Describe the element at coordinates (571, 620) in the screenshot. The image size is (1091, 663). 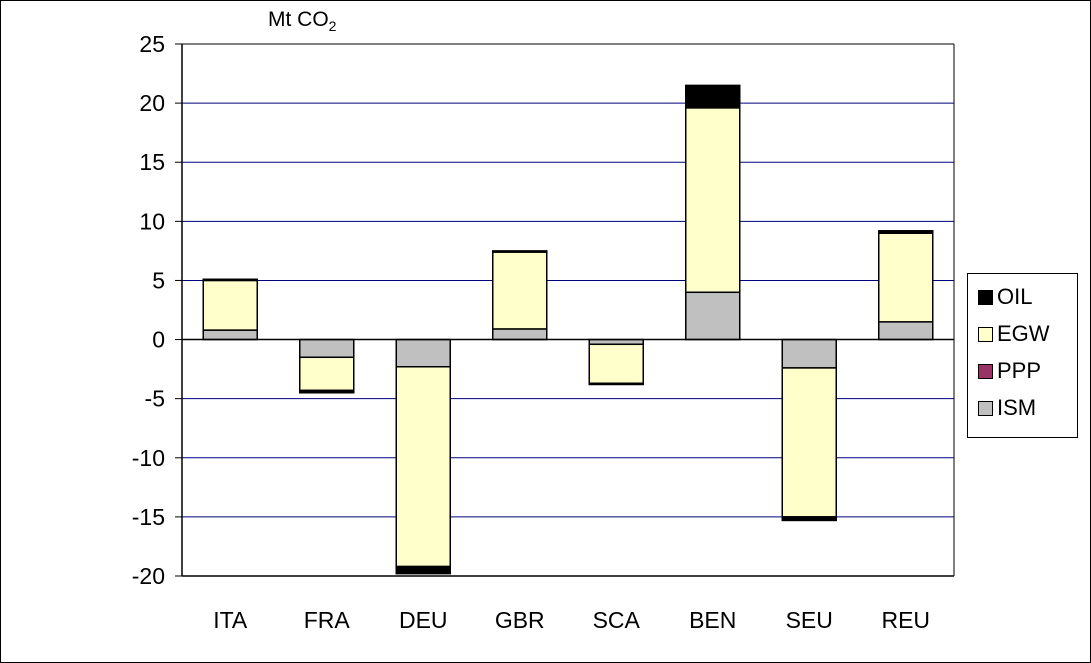
I see `x-tick-labels: ITA FRA DEU GBR SCA BEN SEU REU` at that location.